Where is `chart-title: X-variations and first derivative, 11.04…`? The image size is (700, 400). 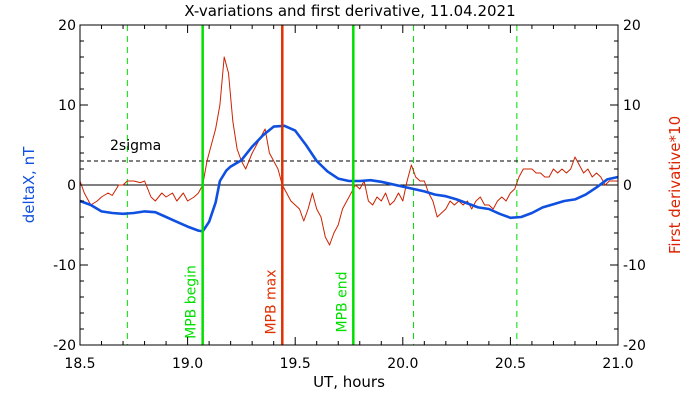 chart-title: X-variations and first derivative, 11.04… is located at coordinates (349, 11).